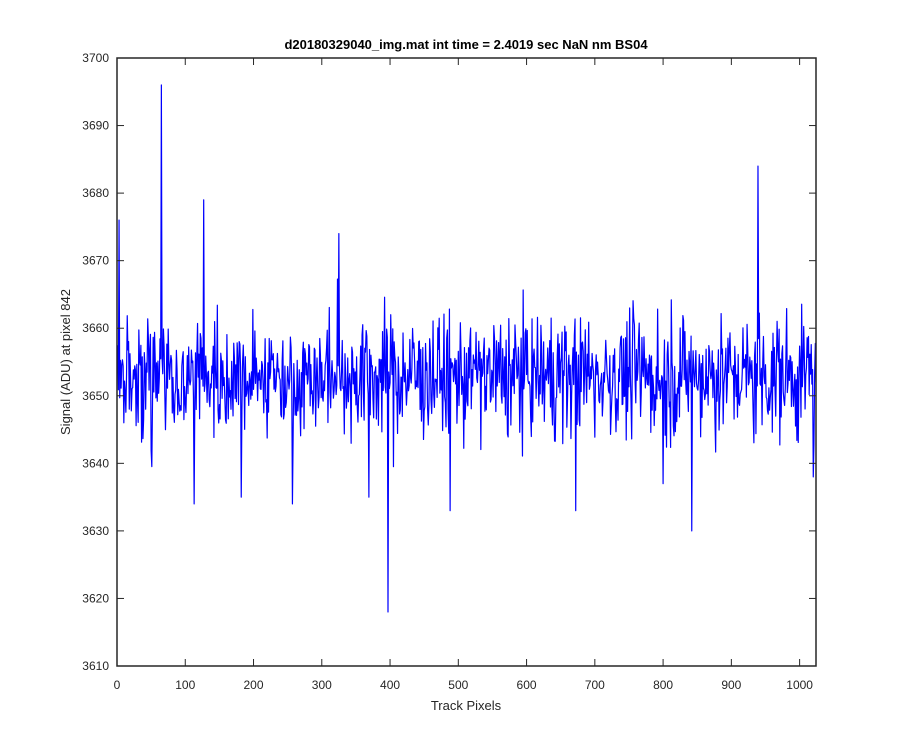  I want to click on y-tick-label: 3610, so click(95, 666).